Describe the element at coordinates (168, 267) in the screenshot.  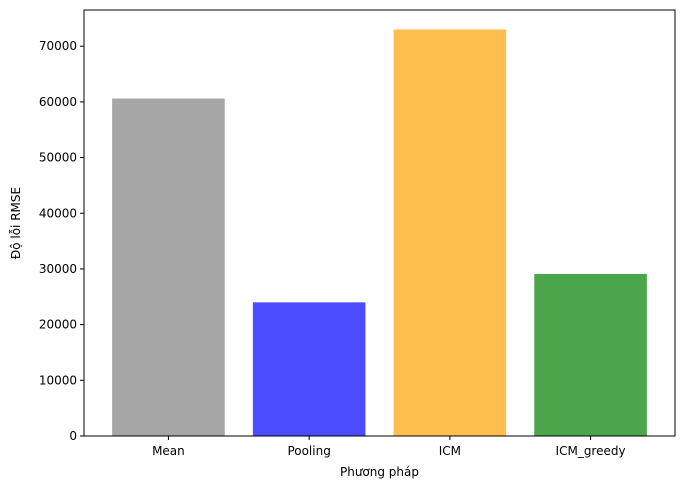
I see `bar-mean` at that location.